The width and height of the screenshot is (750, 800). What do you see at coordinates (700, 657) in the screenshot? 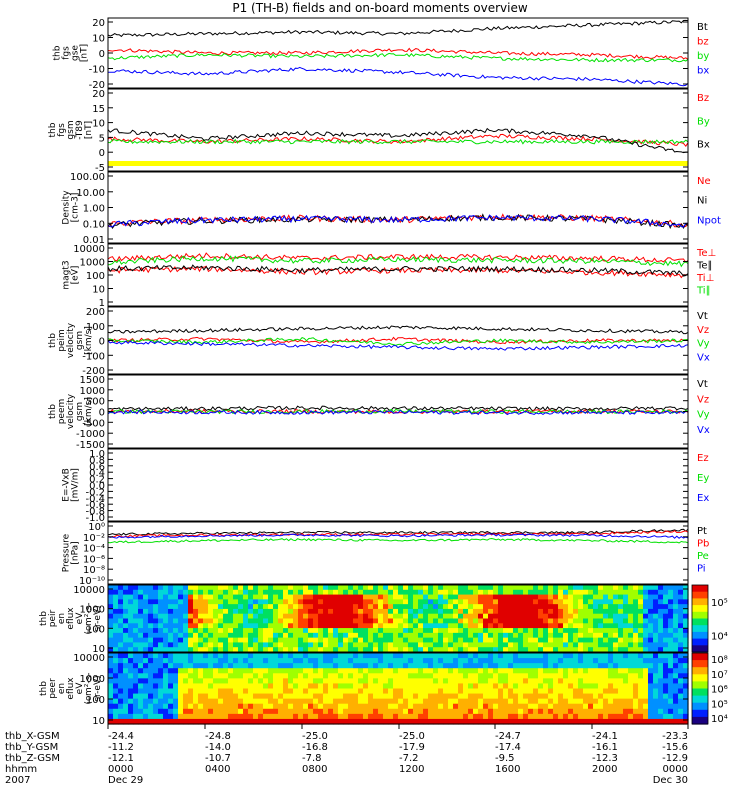
I see `colorbar-swatch` at bounding box center [700, 657].